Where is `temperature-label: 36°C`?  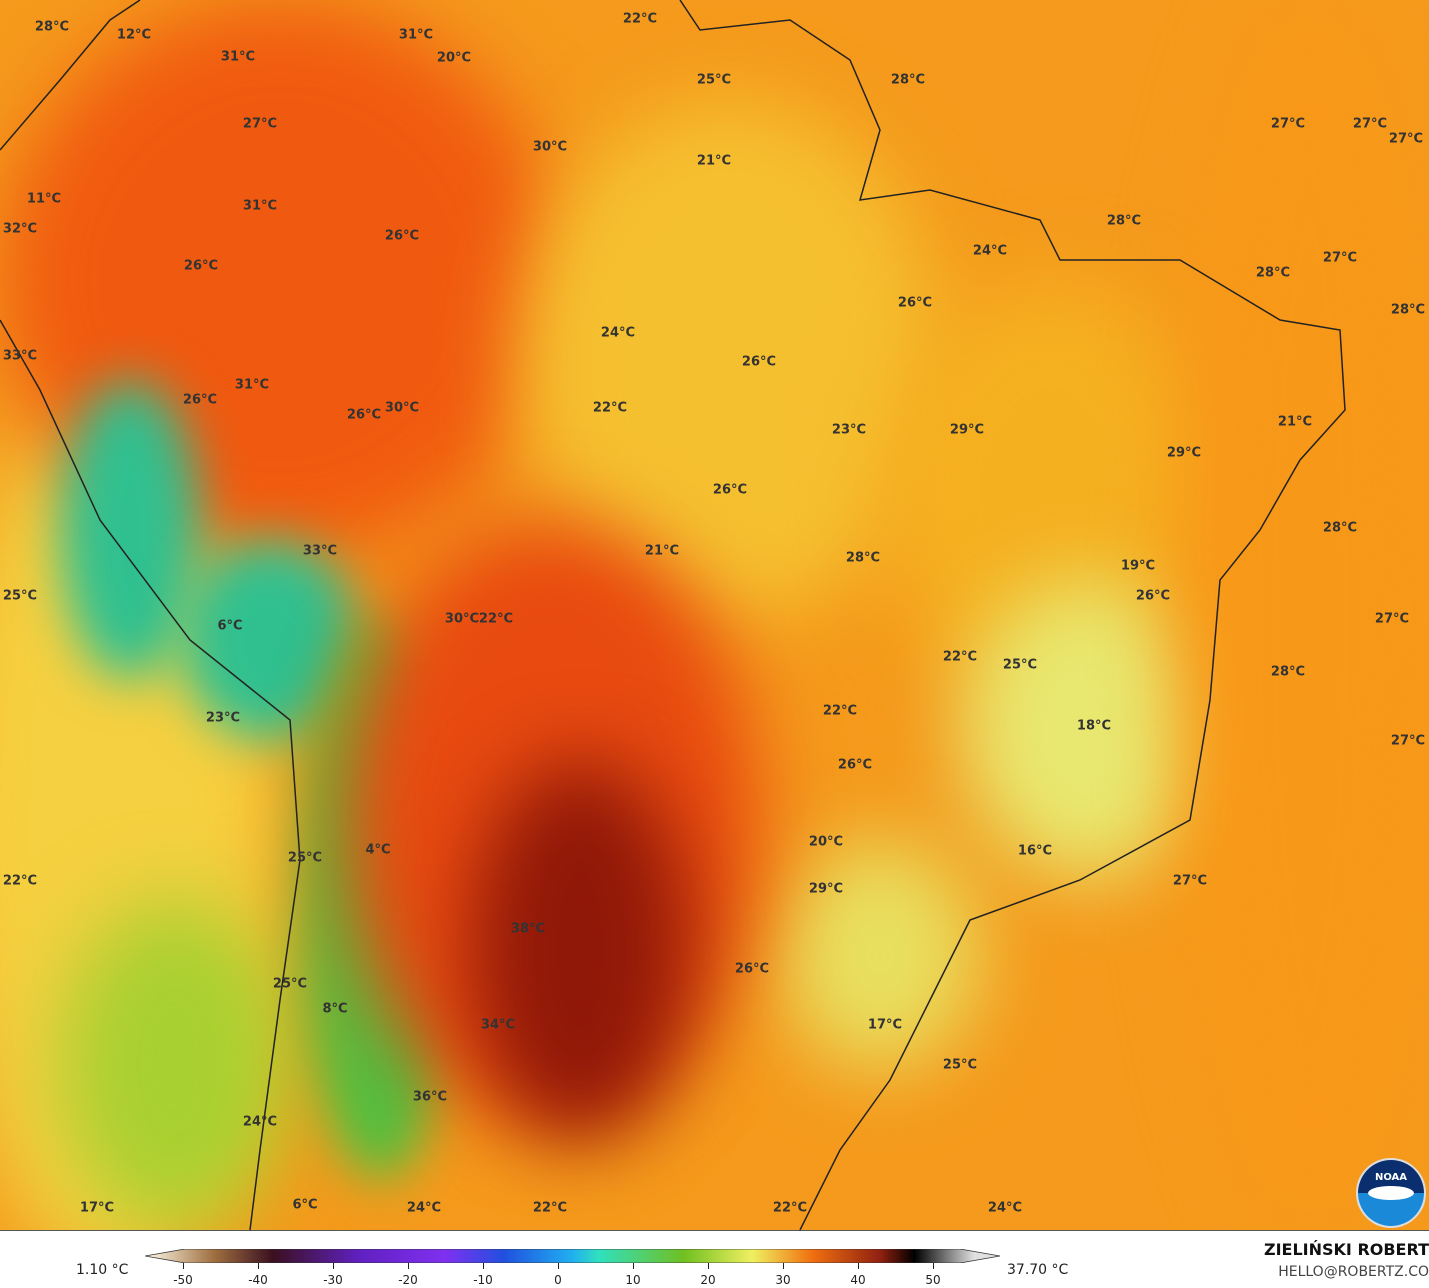
temperature-label: 36°C is located at coordinates (430, 1097).